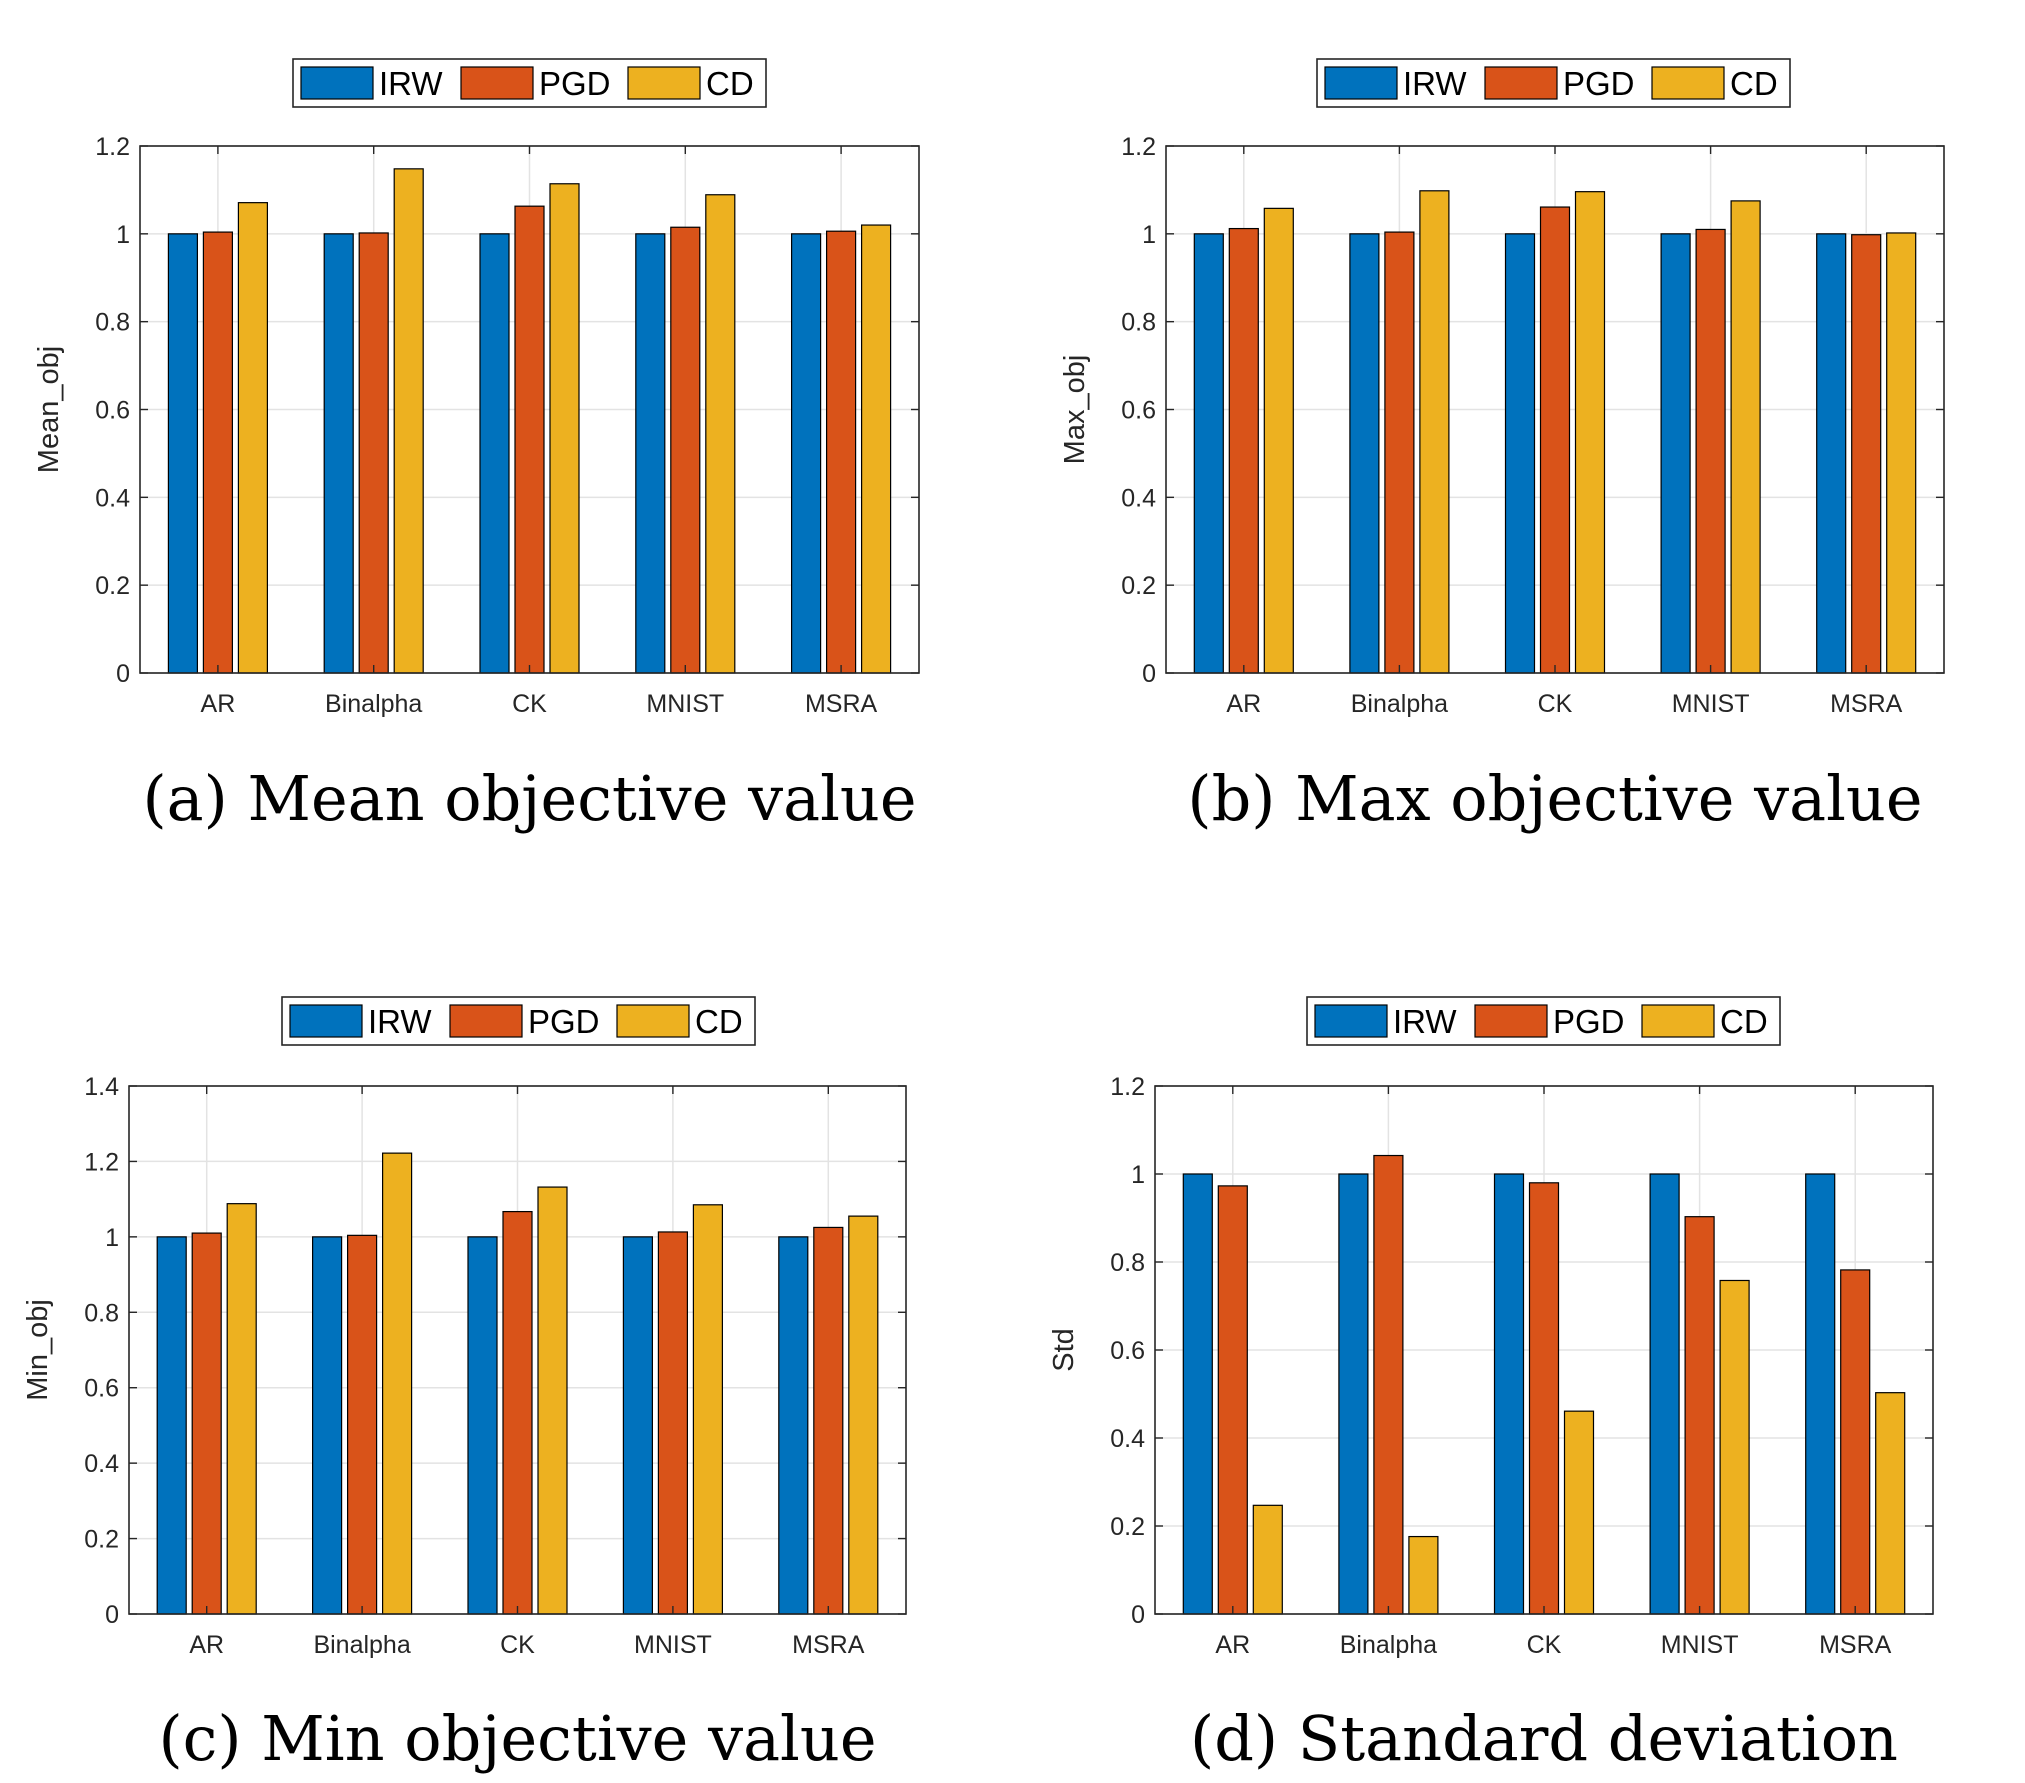 The image size is (2025, 1783). What do you see at coordinates (1901, 453) in the screenshot?
I see `bar-cd-msra` at bounding box center [1901, 453].